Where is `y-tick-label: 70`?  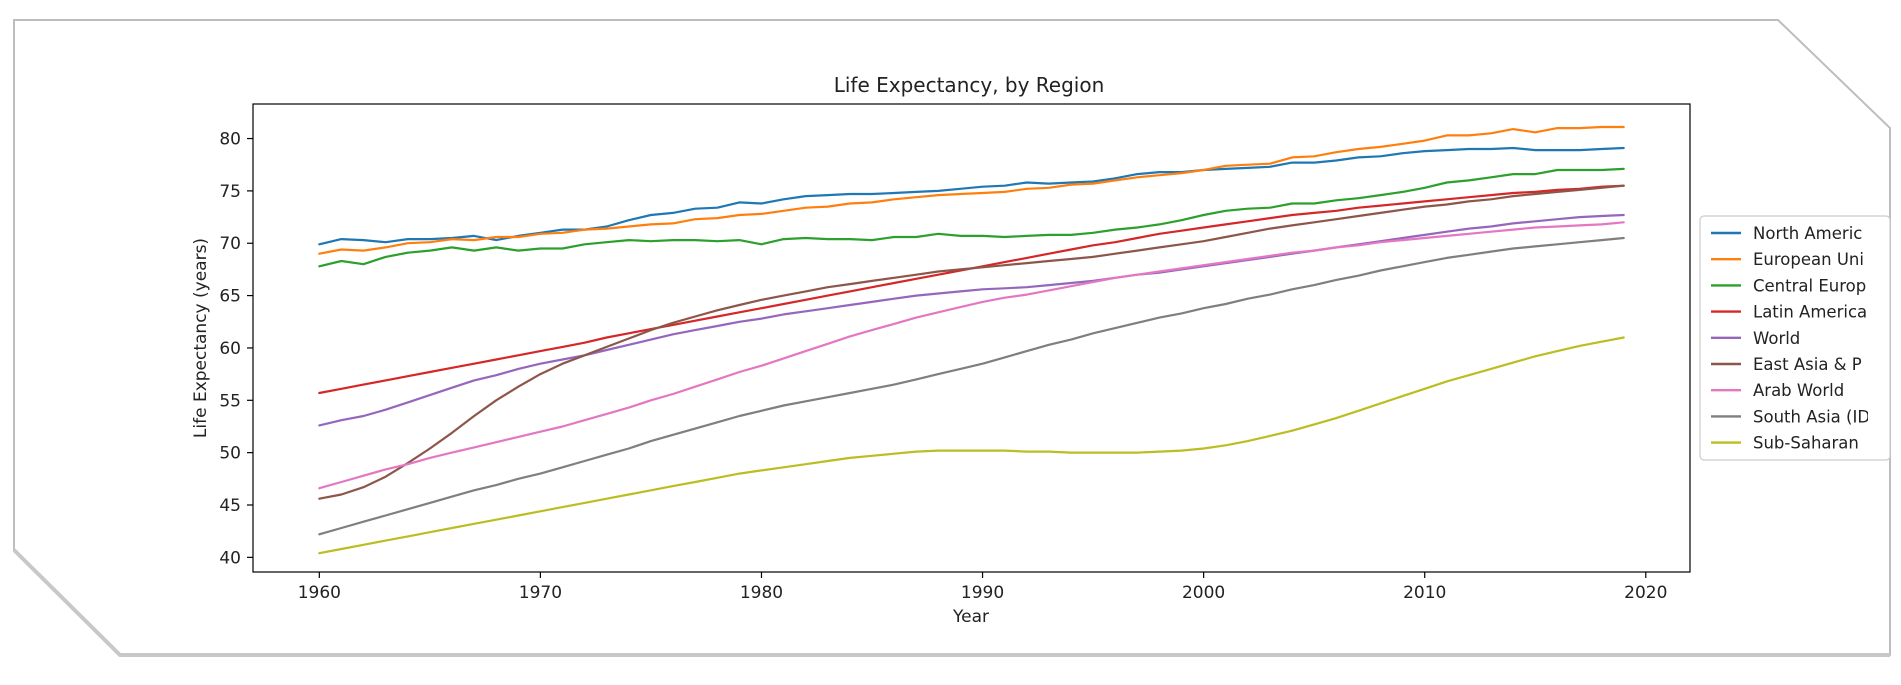 y-tick-label: 70 is located at coordinates (230, 244).